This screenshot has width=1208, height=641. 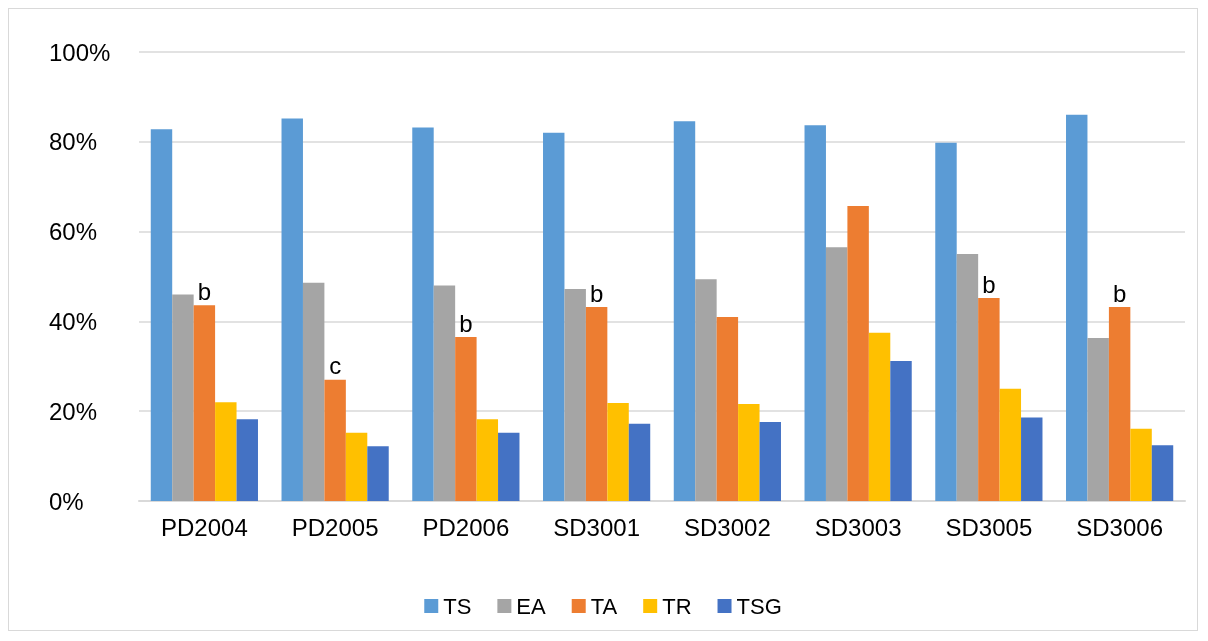 What do you see at coordinates (466, 527) in the screenshot?
I see `x-tick-label: PD2006` at bounding box center [466, 527].